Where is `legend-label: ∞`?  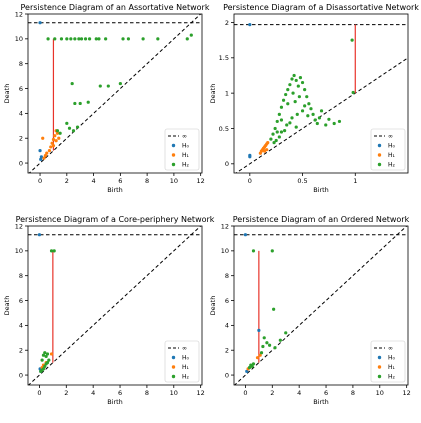 legend-label: ∞ is located at coordinates (184, 348).